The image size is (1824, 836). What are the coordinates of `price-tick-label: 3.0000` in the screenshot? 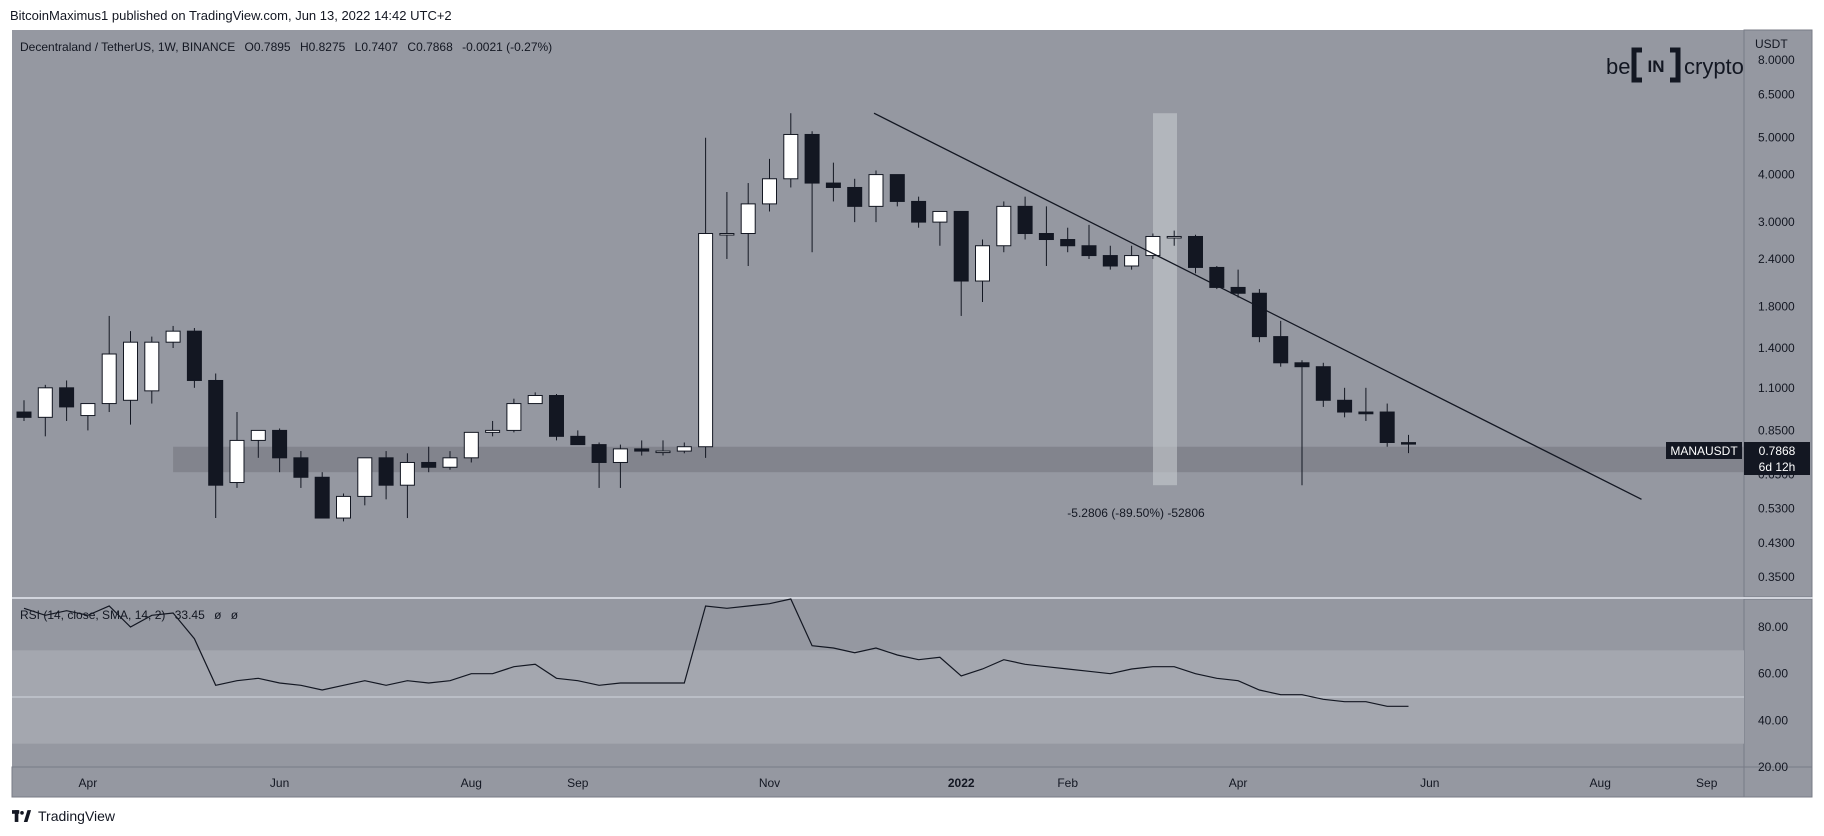 It's located at (1776, 222).